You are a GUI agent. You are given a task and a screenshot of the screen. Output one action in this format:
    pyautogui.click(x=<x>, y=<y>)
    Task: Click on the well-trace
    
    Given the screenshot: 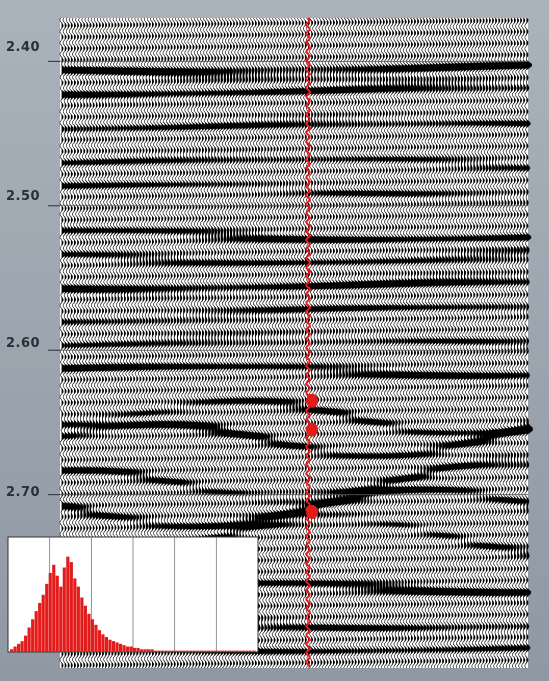 What is the action you would take?
    pyautogui.click(x=308, y=343)
    